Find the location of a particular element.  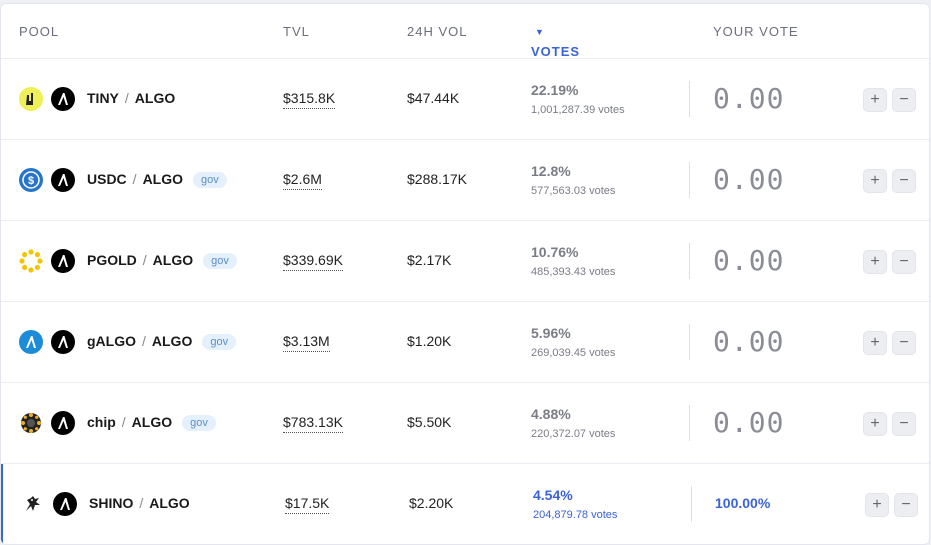

header-tvl: TVL is located at coordinates (296, 31).